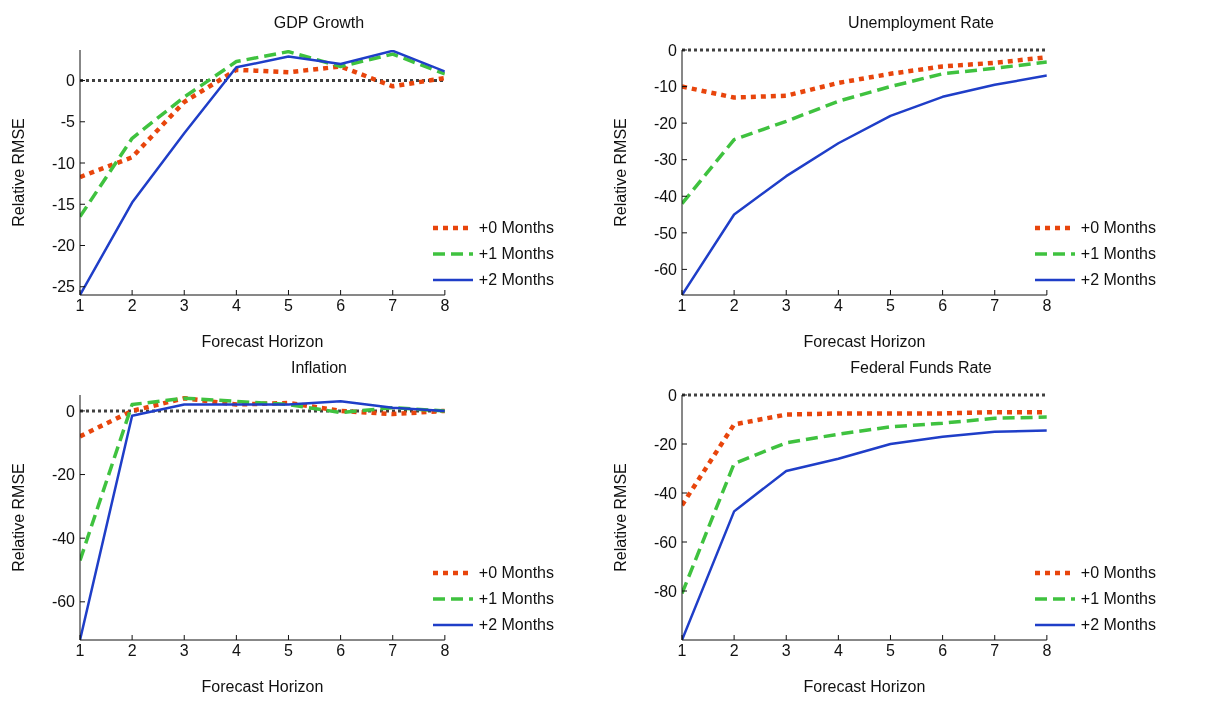 The height and width of the screenshot is (702, 1211). Describe the element at coordinates (665, 160) in the screenshot. I see `y-tick-label: -30` at that location.